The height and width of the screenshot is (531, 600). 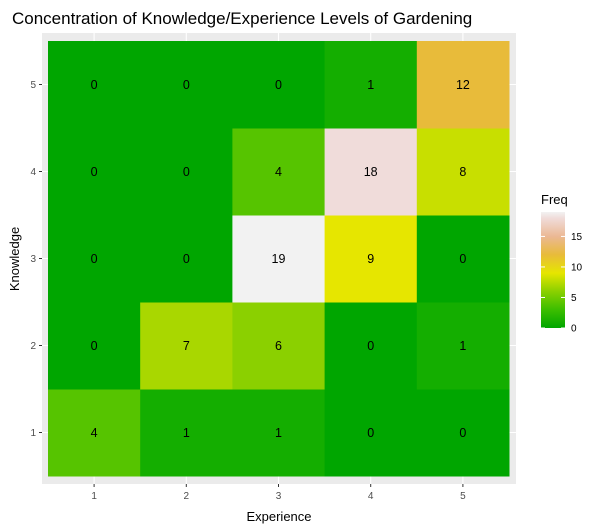 I want to click on x-axis-ticks: 1 2 3 4 5, so click(x=278, y=493).